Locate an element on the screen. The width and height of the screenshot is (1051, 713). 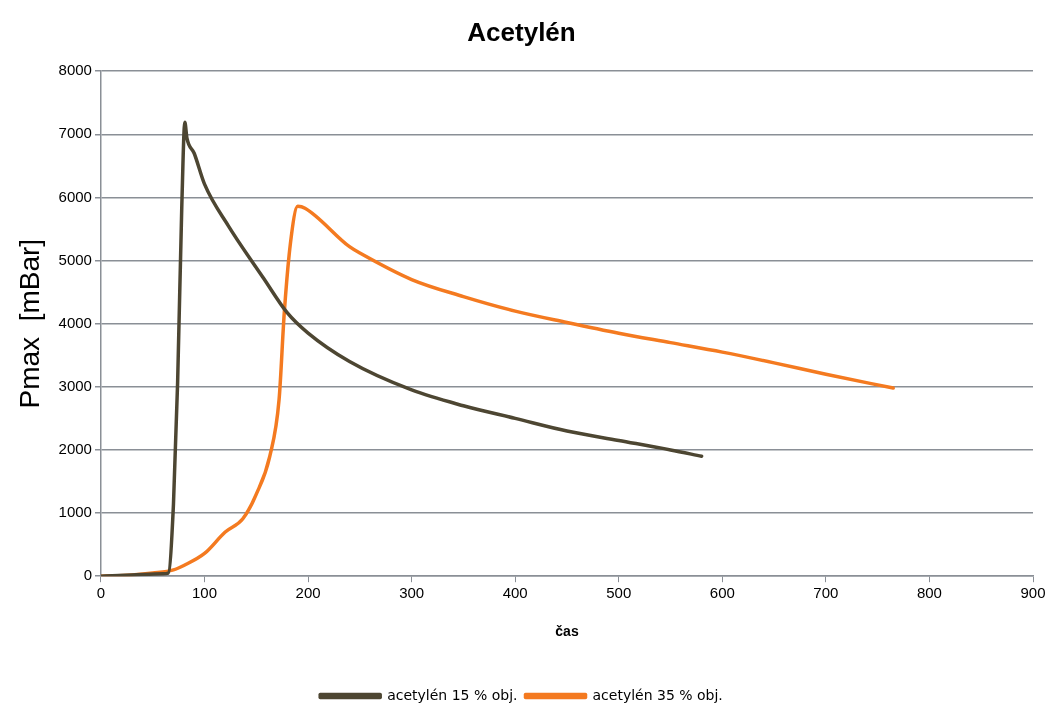
chart-title: Acetylén is located at coordinates (521, 31).